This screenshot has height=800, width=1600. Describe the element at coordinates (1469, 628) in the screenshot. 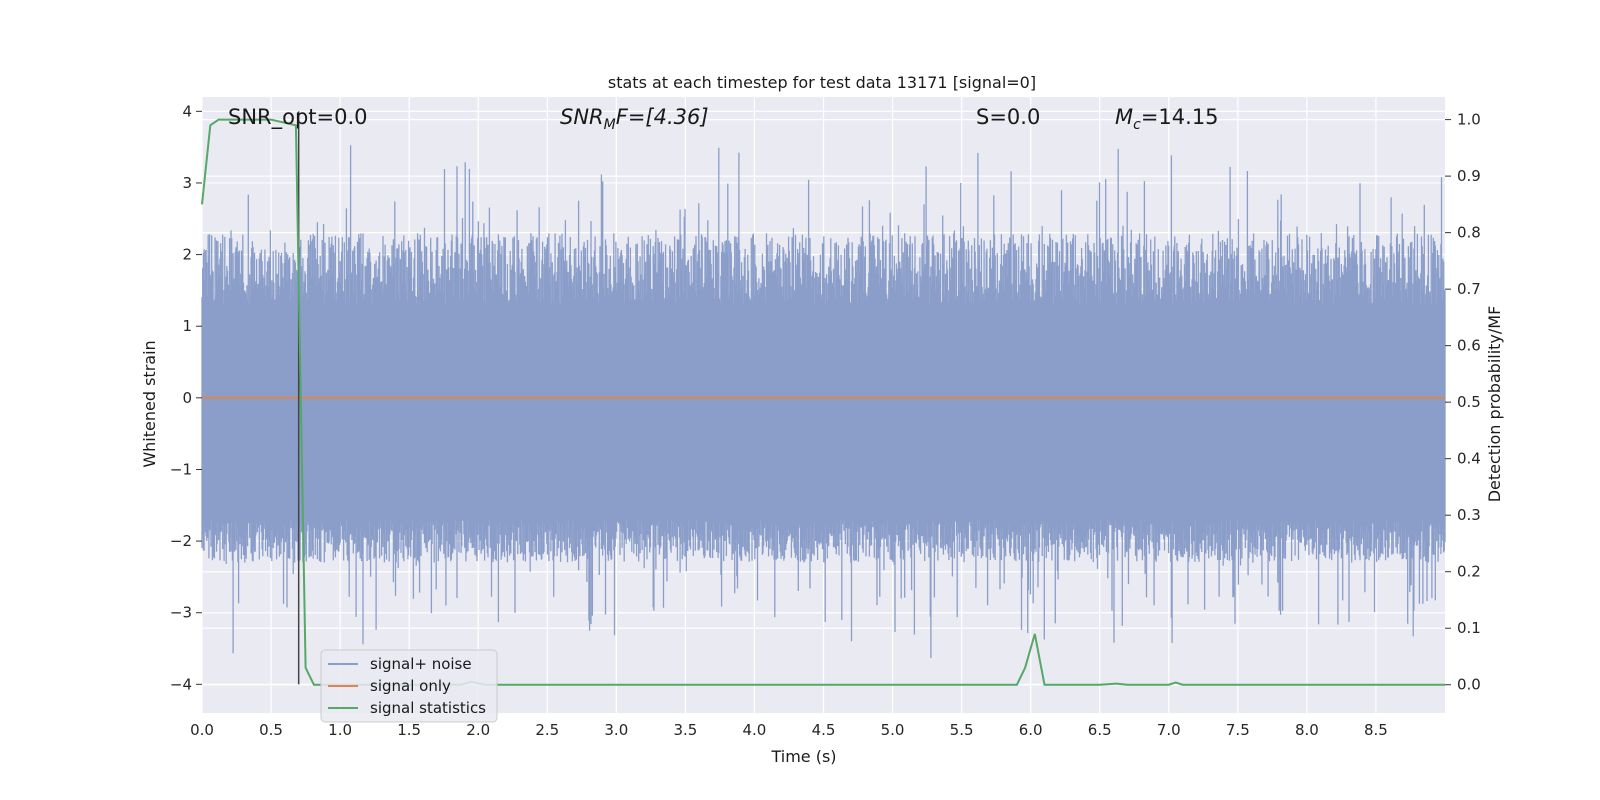

I see `y2-tick-label: 0.1` at that location.